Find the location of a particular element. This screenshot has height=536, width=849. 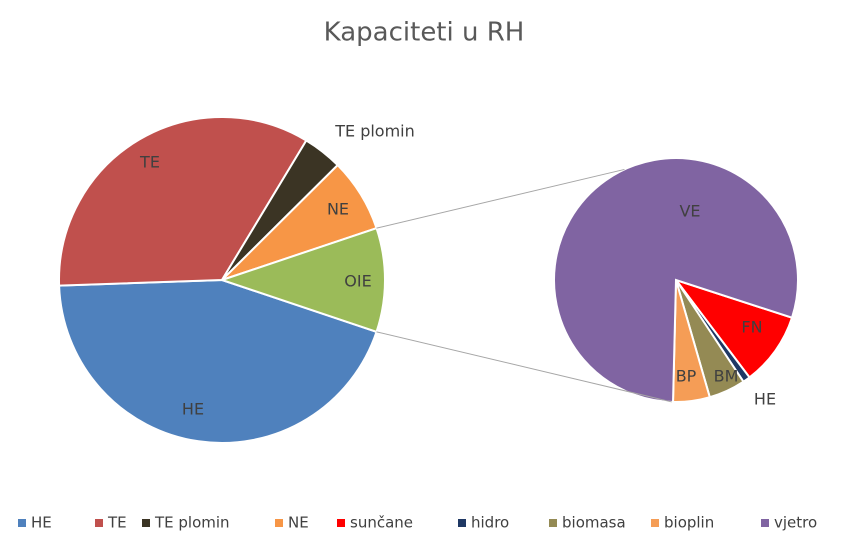

data-label: BM is located at coordinates (726, 376).